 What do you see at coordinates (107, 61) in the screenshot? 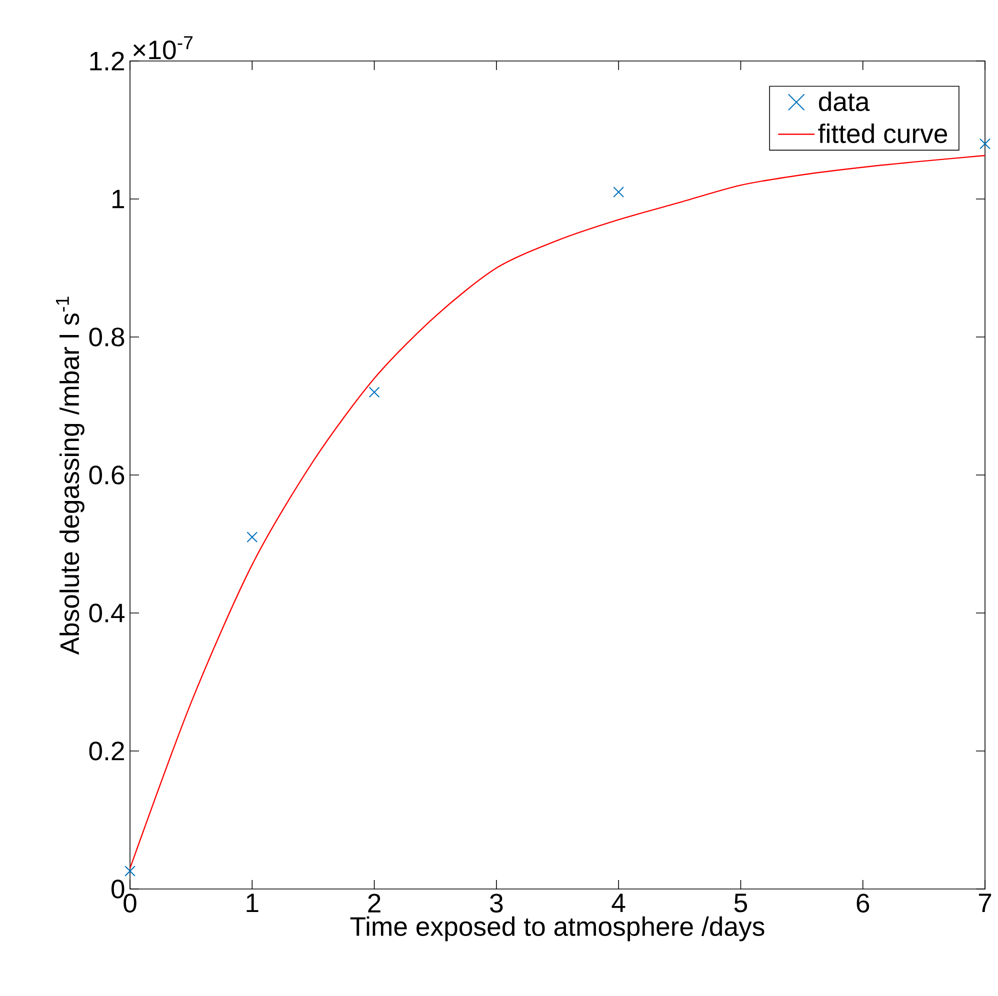
I see `y-tick-label: 1.2` at bounding box center [107, 61].